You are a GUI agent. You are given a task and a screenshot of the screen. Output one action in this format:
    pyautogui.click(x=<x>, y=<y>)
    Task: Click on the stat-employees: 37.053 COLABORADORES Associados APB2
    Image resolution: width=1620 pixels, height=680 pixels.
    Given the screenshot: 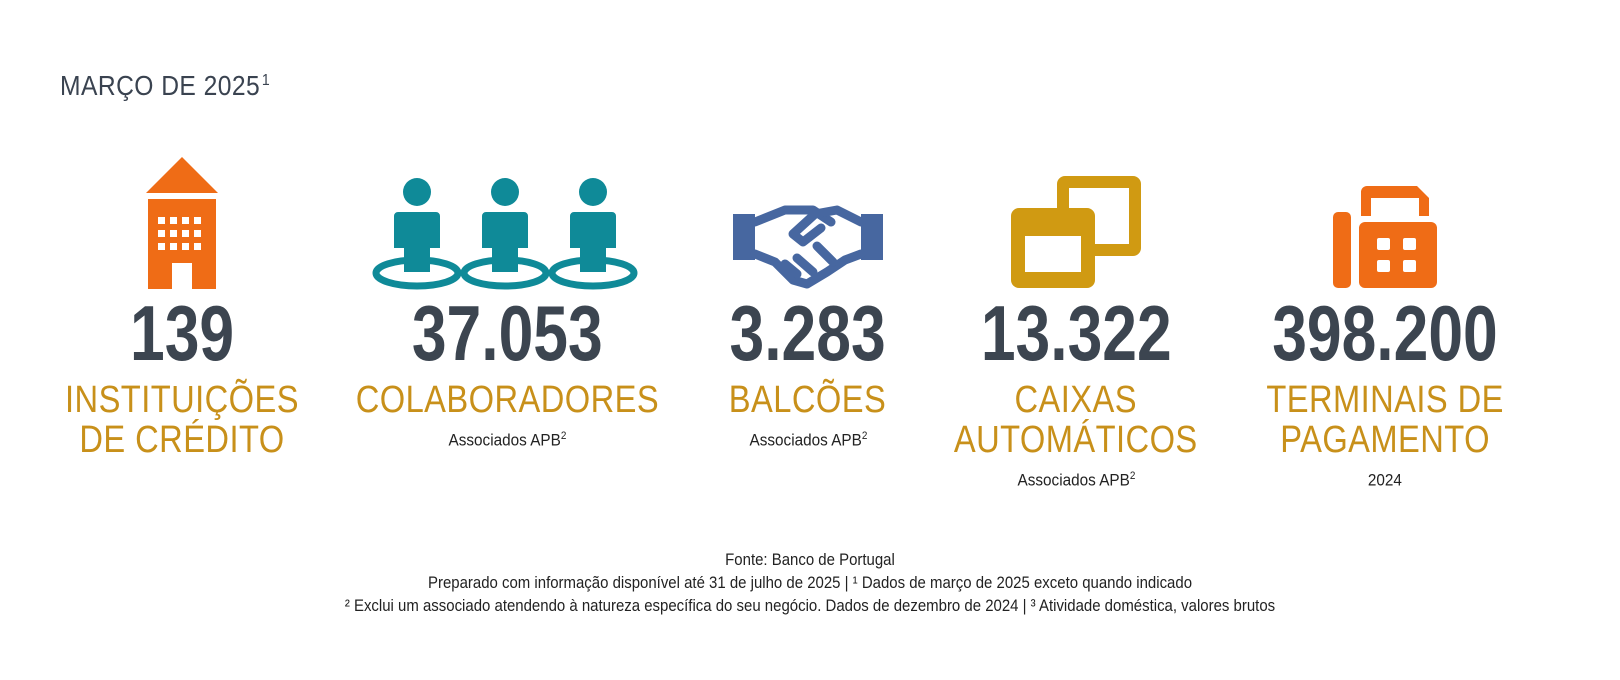 What is the action you would take?
    pyautogui.click(x=507, y=300)
    